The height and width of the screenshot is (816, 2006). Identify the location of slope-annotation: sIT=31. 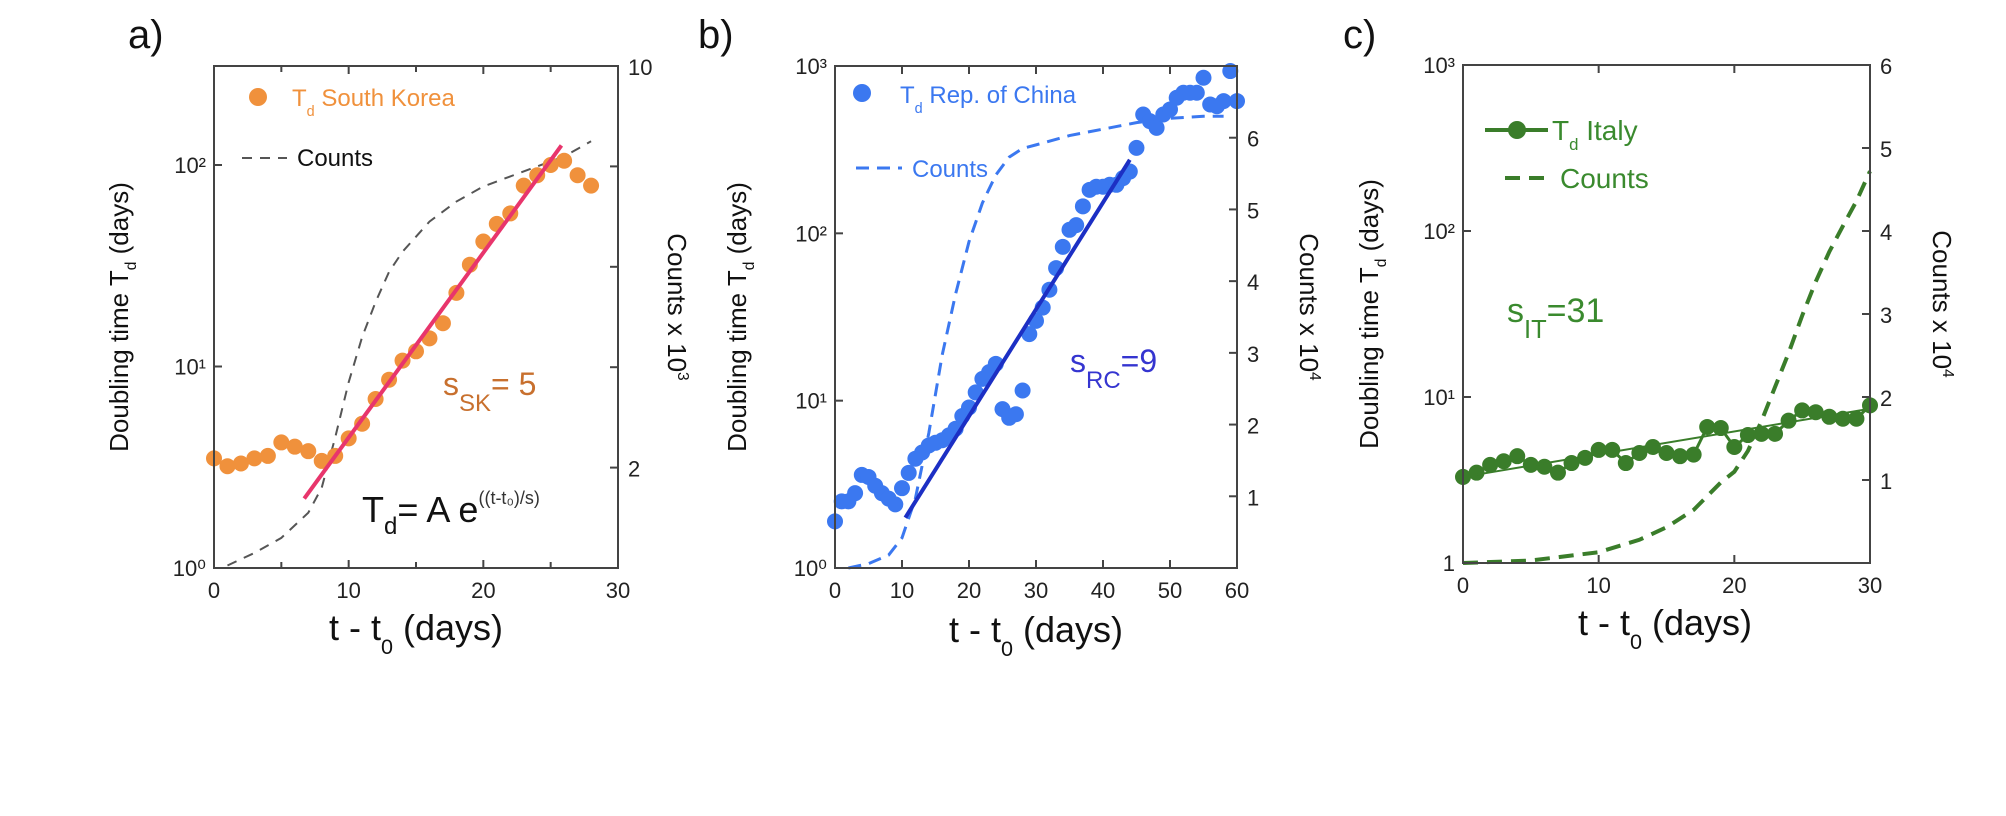
(1555, 318).